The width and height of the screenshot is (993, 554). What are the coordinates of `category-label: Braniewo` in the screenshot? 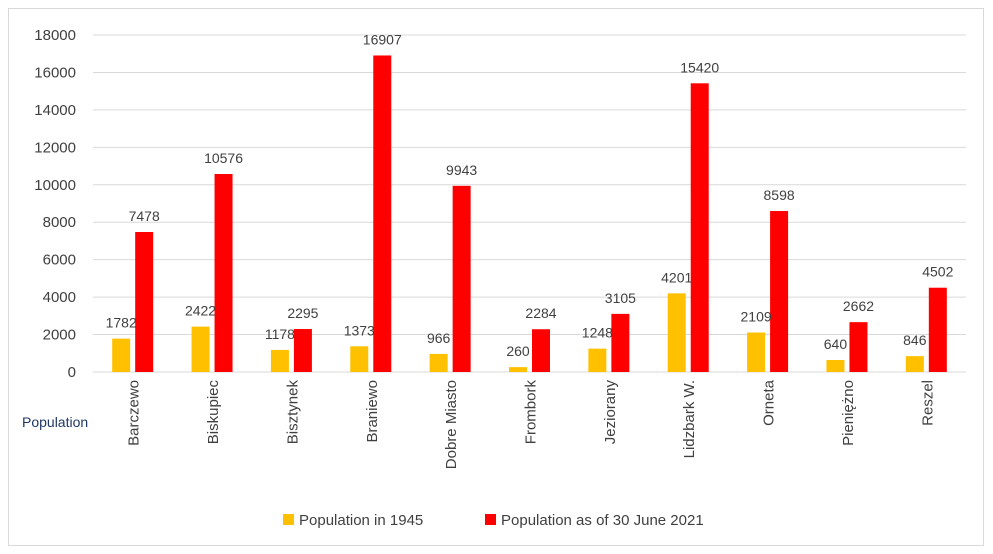 It's located at (372, 411).